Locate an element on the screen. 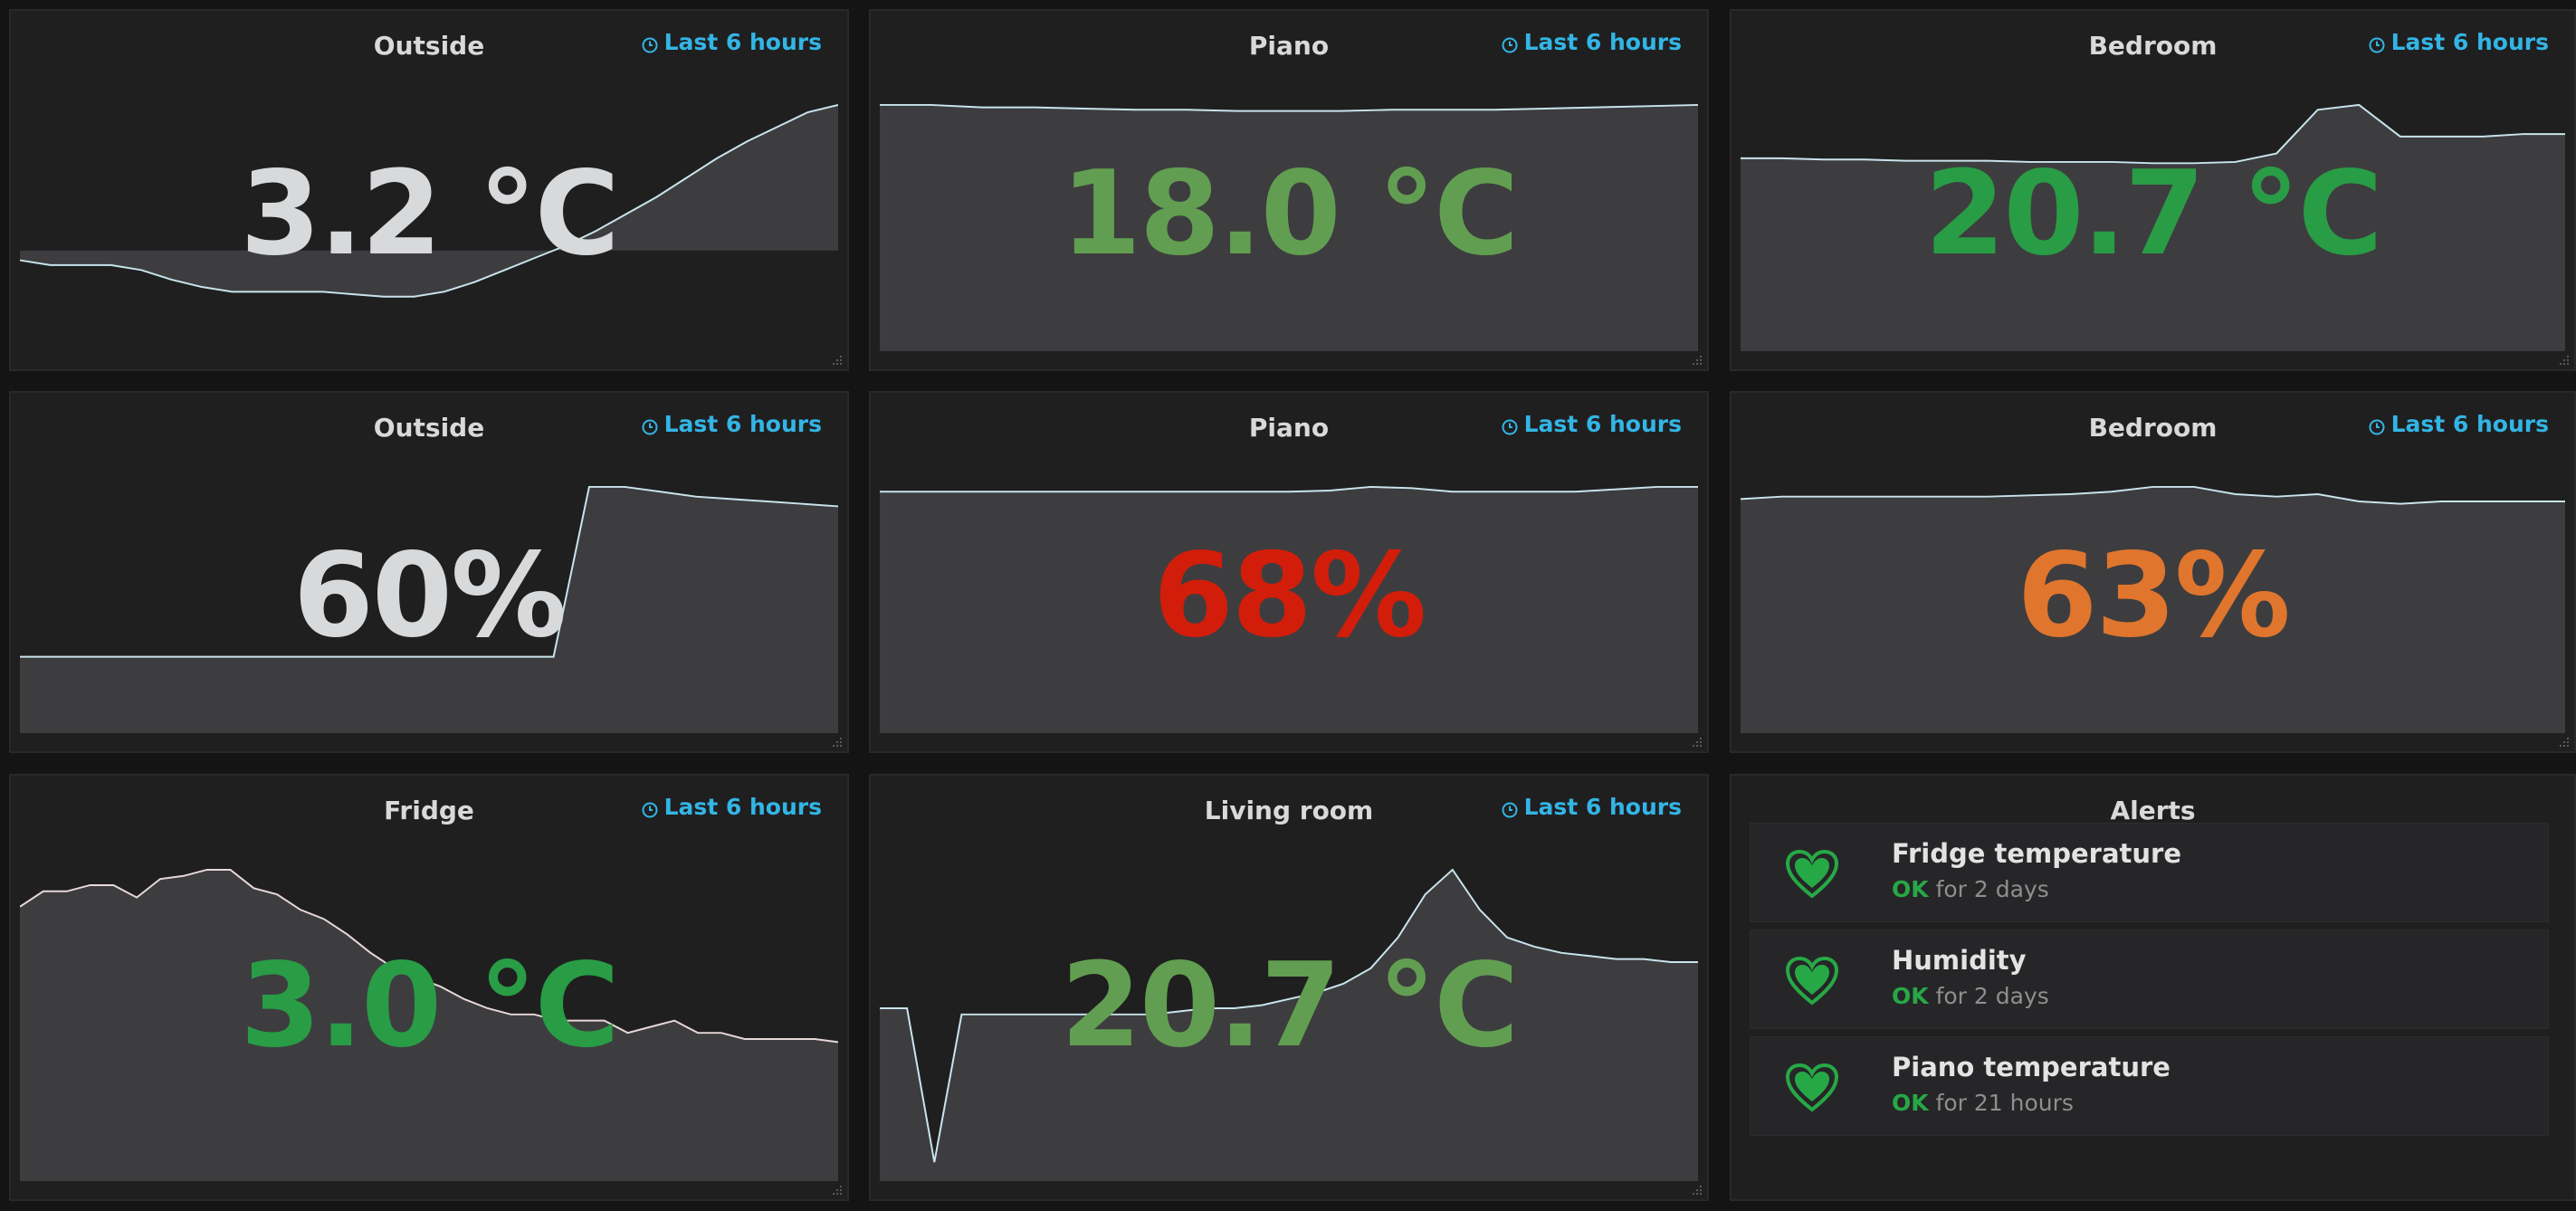 This screenshot has width=2576, height=1211. singlestat-panel: Piano Last 6 hours 68% is located at coordinates (1289, 572).